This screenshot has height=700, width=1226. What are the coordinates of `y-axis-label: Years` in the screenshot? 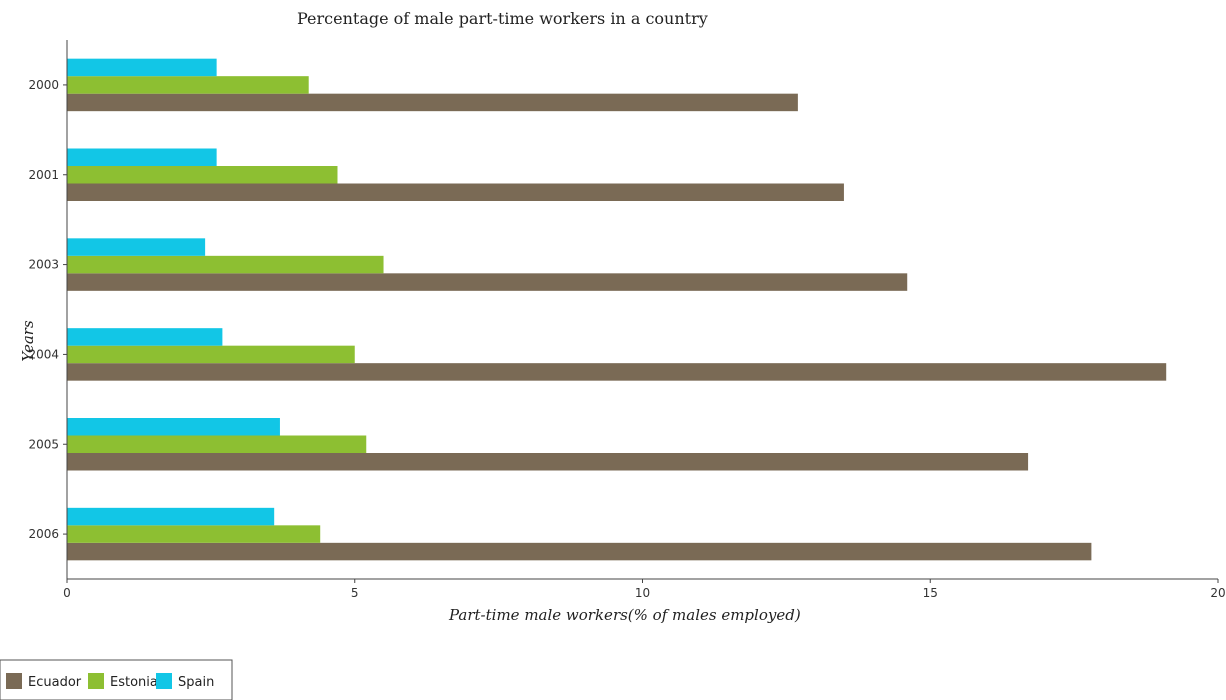 It's located at (28, 341).